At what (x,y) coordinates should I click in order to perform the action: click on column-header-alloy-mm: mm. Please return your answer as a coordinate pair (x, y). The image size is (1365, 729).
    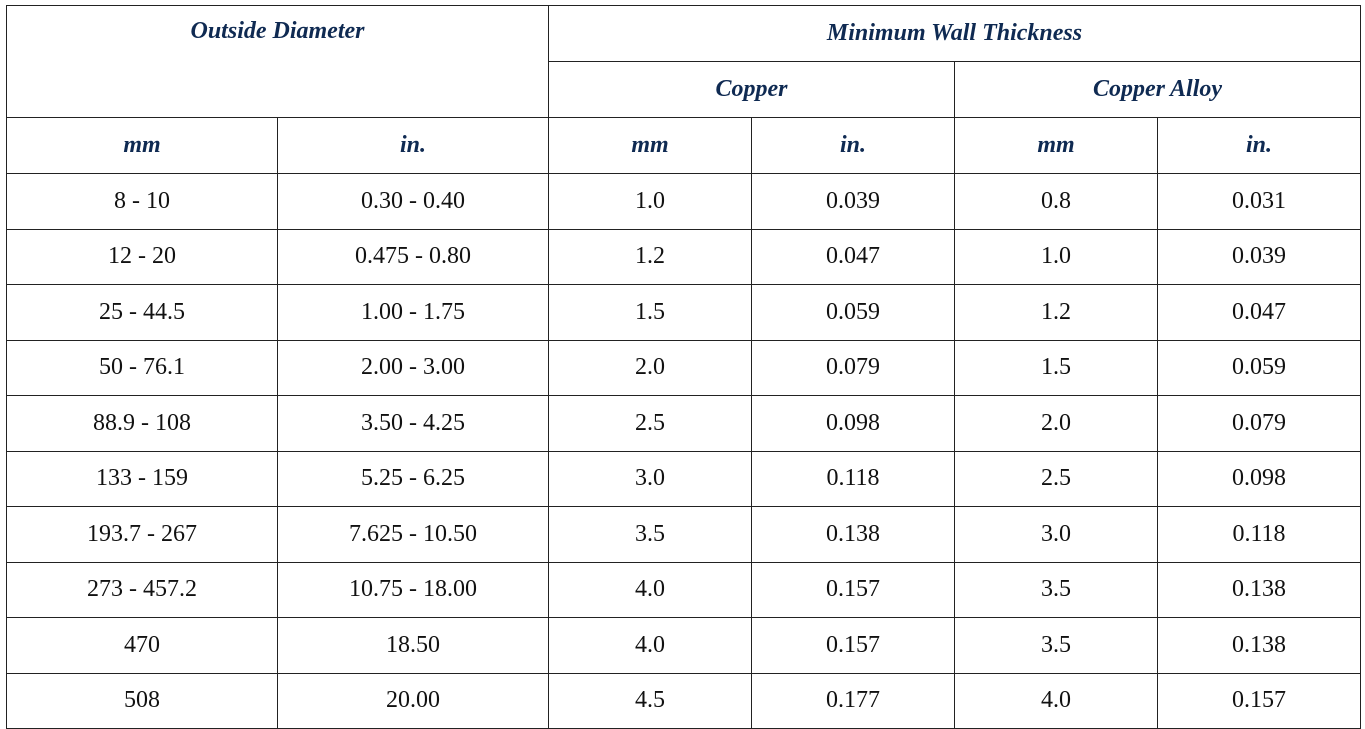
    Looking at the image, I should click on (1056, 145).